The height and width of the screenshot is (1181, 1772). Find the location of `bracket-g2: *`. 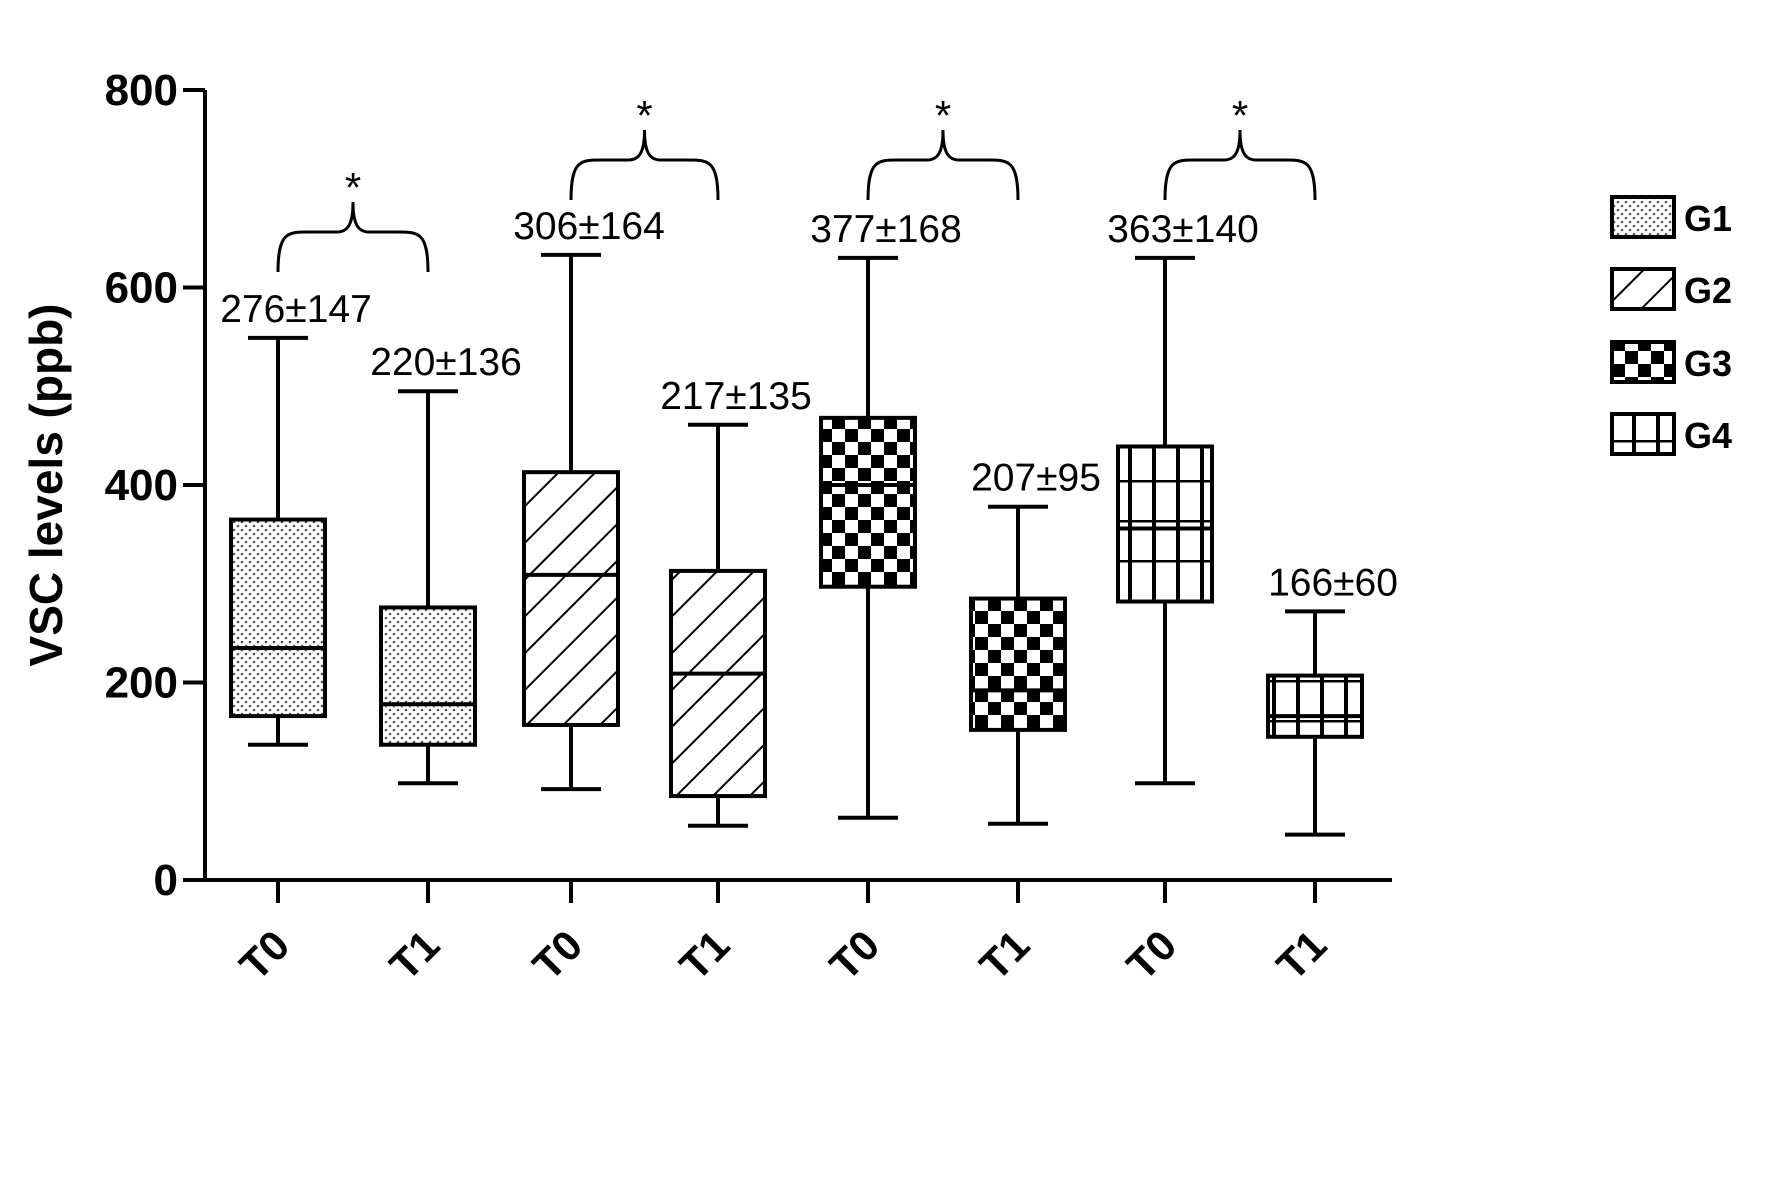

bracket-g2: * is located at coordinates (644, 146).